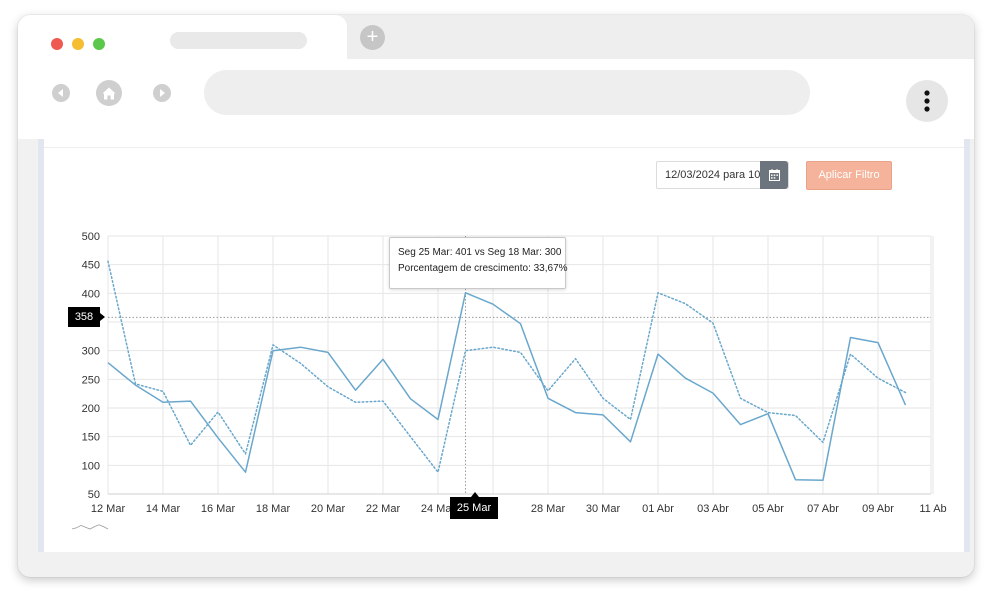  What do you see at coordinates (548, 509) in the screenshot?
I see `x-tick-label: 28 Mar` at bounding box center [548, 509].